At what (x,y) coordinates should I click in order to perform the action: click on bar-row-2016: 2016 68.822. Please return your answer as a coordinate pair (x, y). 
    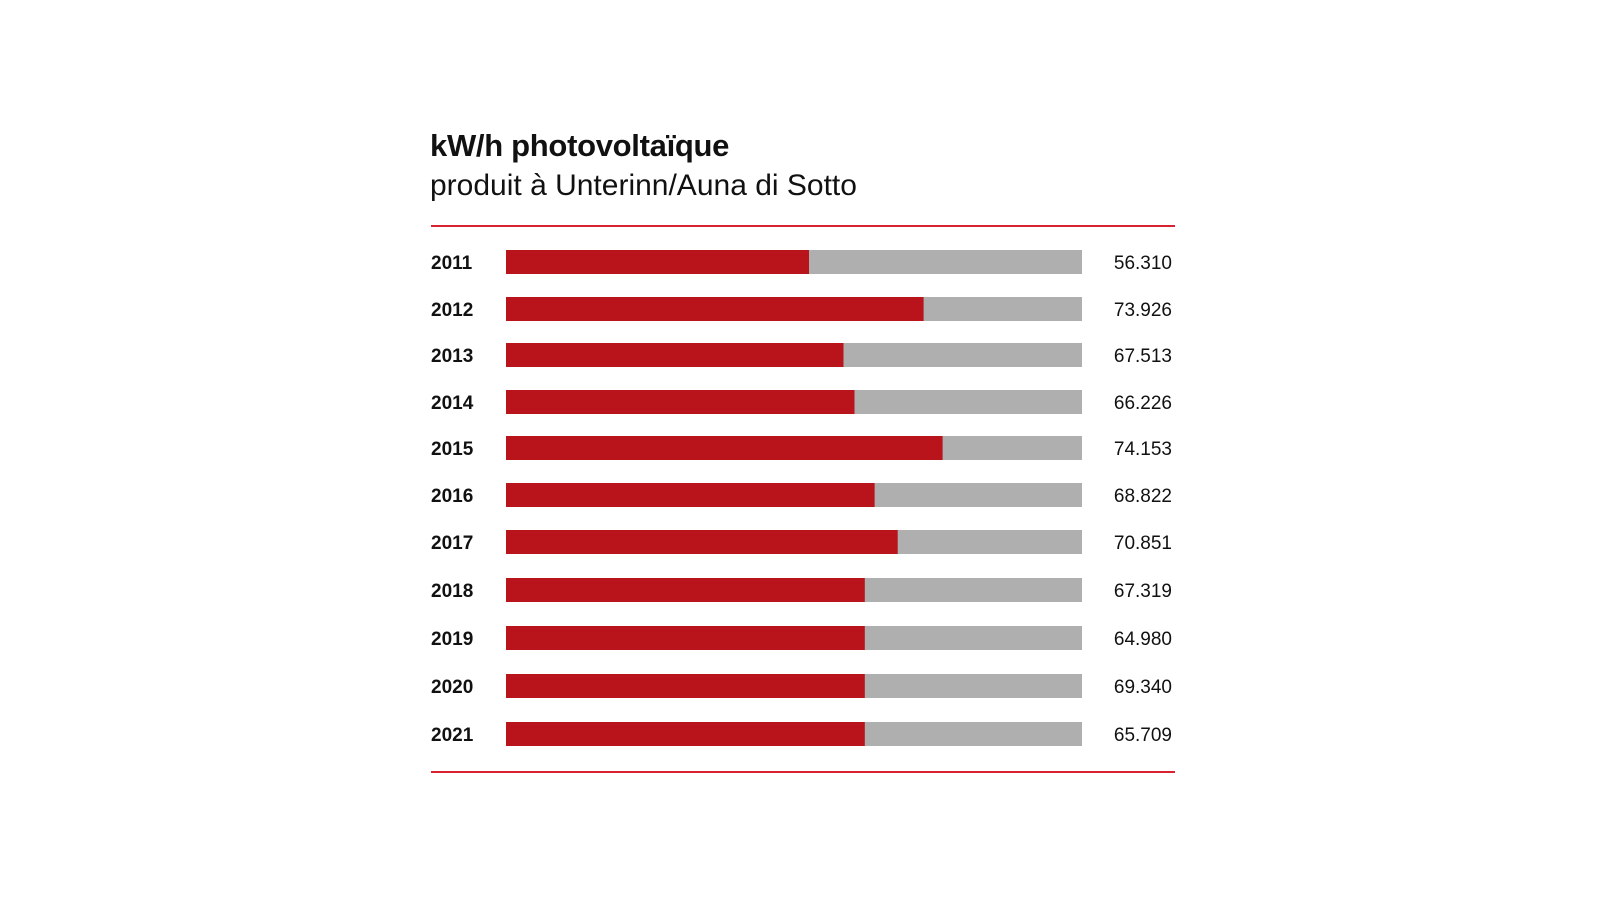
    Looking at the image, I should click on (801, 495).